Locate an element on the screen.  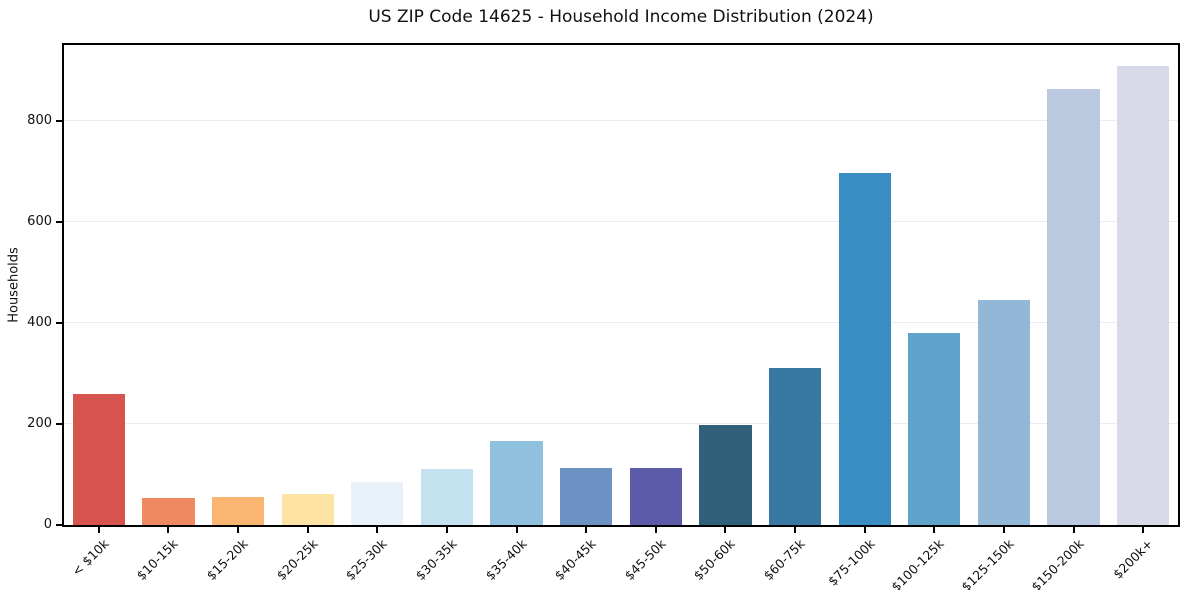
bar-$40-45k is located at coordinates (586, 496).